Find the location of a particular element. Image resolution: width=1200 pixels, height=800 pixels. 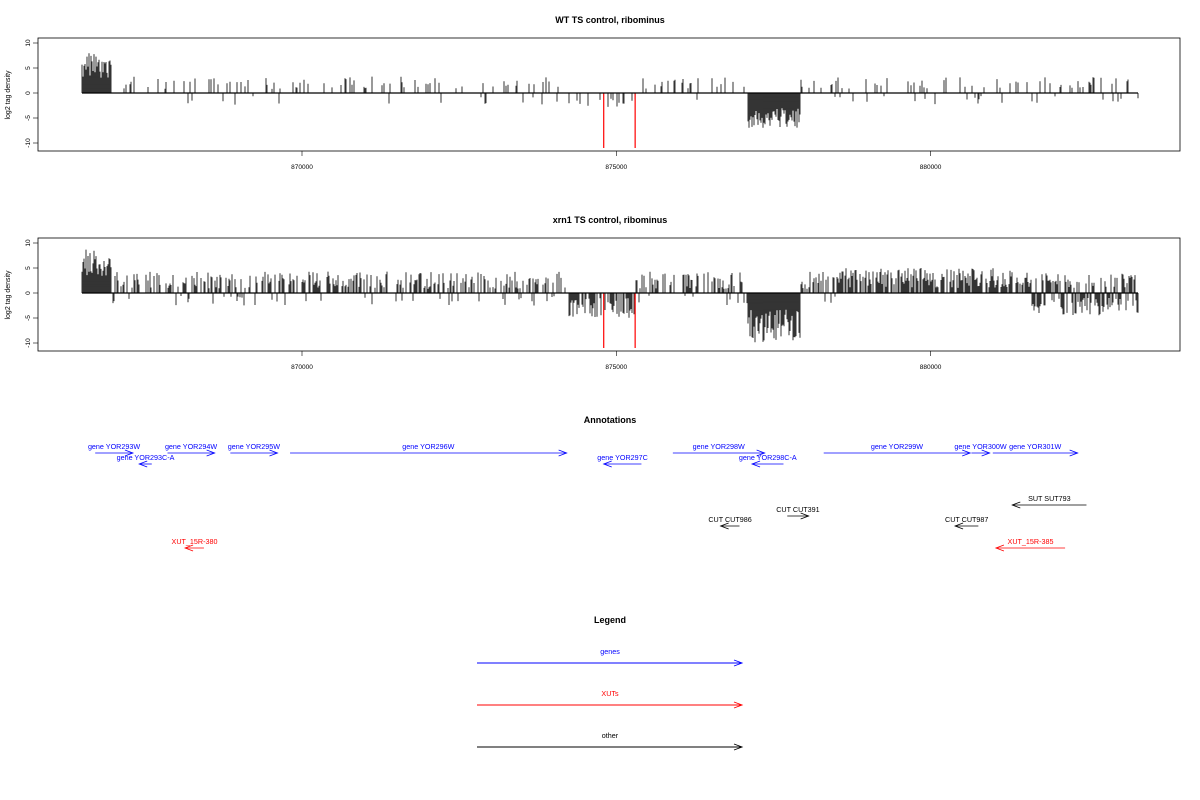

annotation-feature: CUT CUT987 is located at coordinates (966, 522).